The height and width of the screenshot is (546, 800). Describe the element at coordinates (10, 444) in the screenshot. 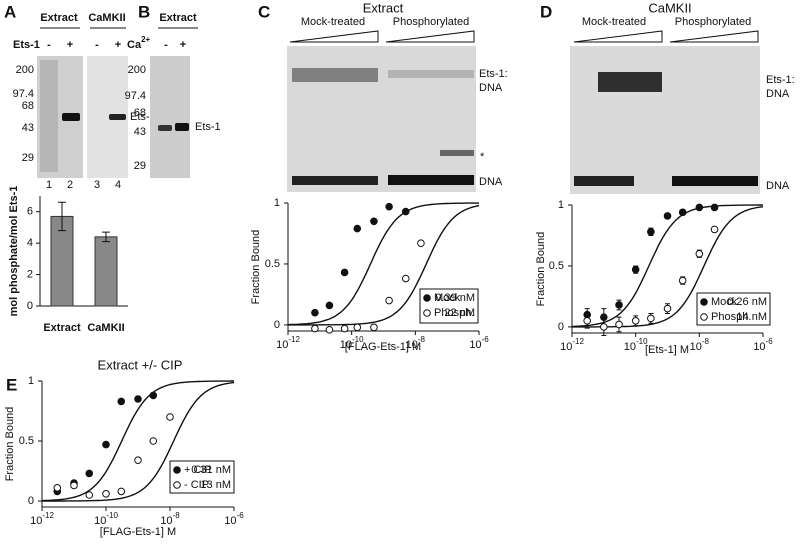

I see `y-axis-label: Fraction Bound` at that location.